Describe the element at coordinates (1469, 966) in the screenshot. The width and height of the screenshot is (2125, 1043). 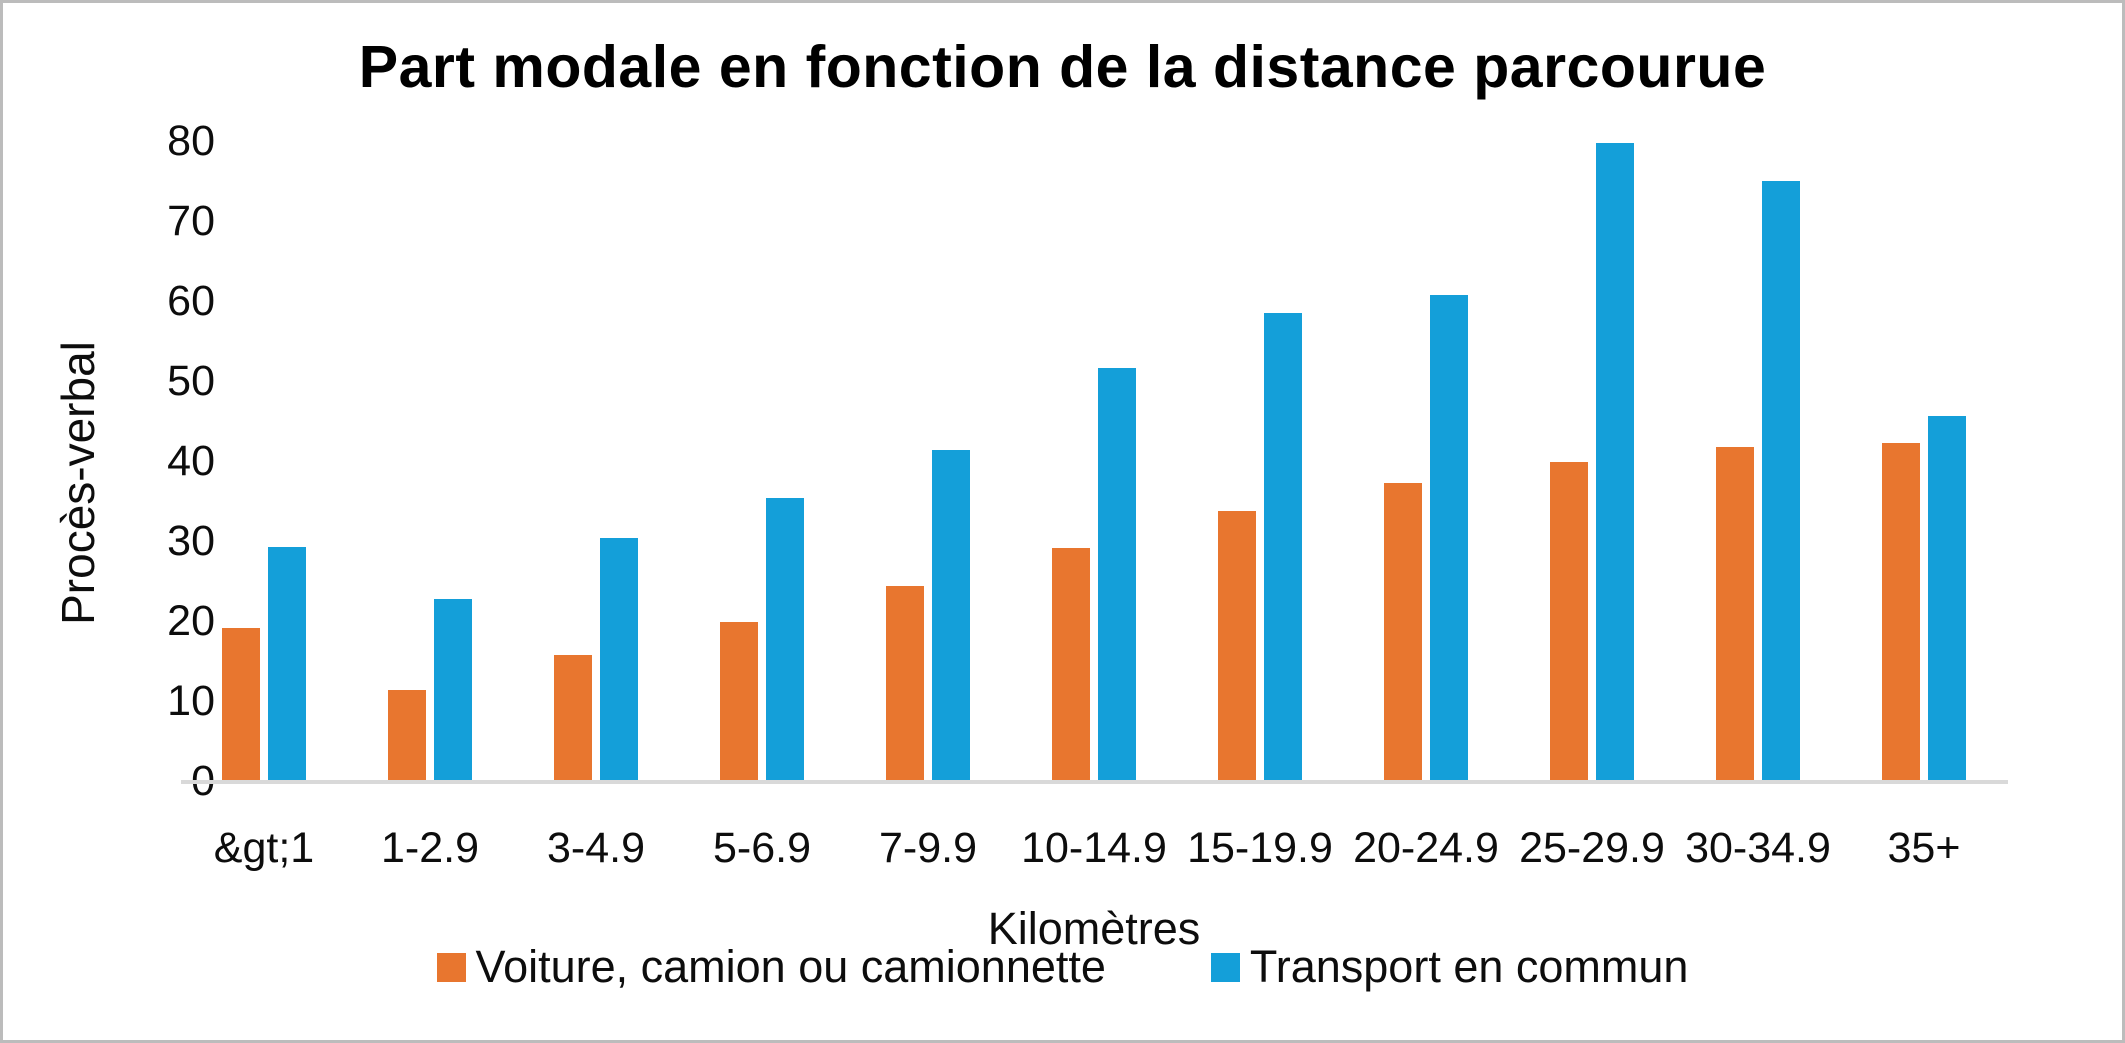
I see `legend-label-transport: Transport en commun` at that location.